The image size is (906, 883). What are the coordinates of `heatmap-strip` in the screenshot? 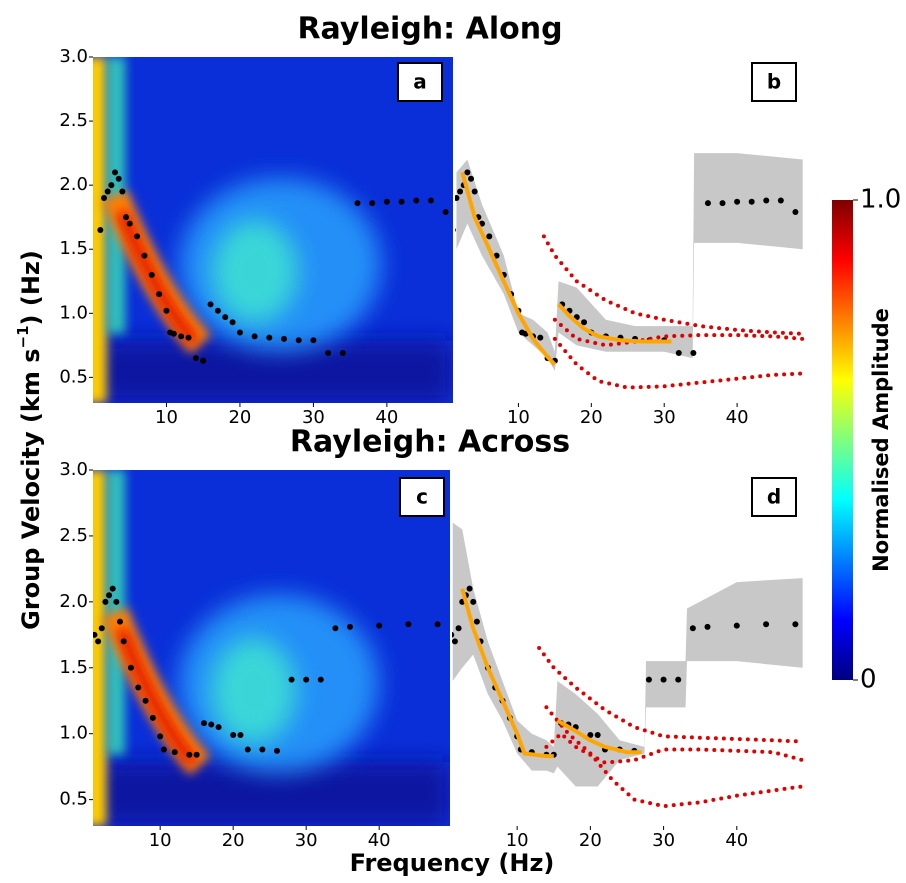 It's located at (100, 648).